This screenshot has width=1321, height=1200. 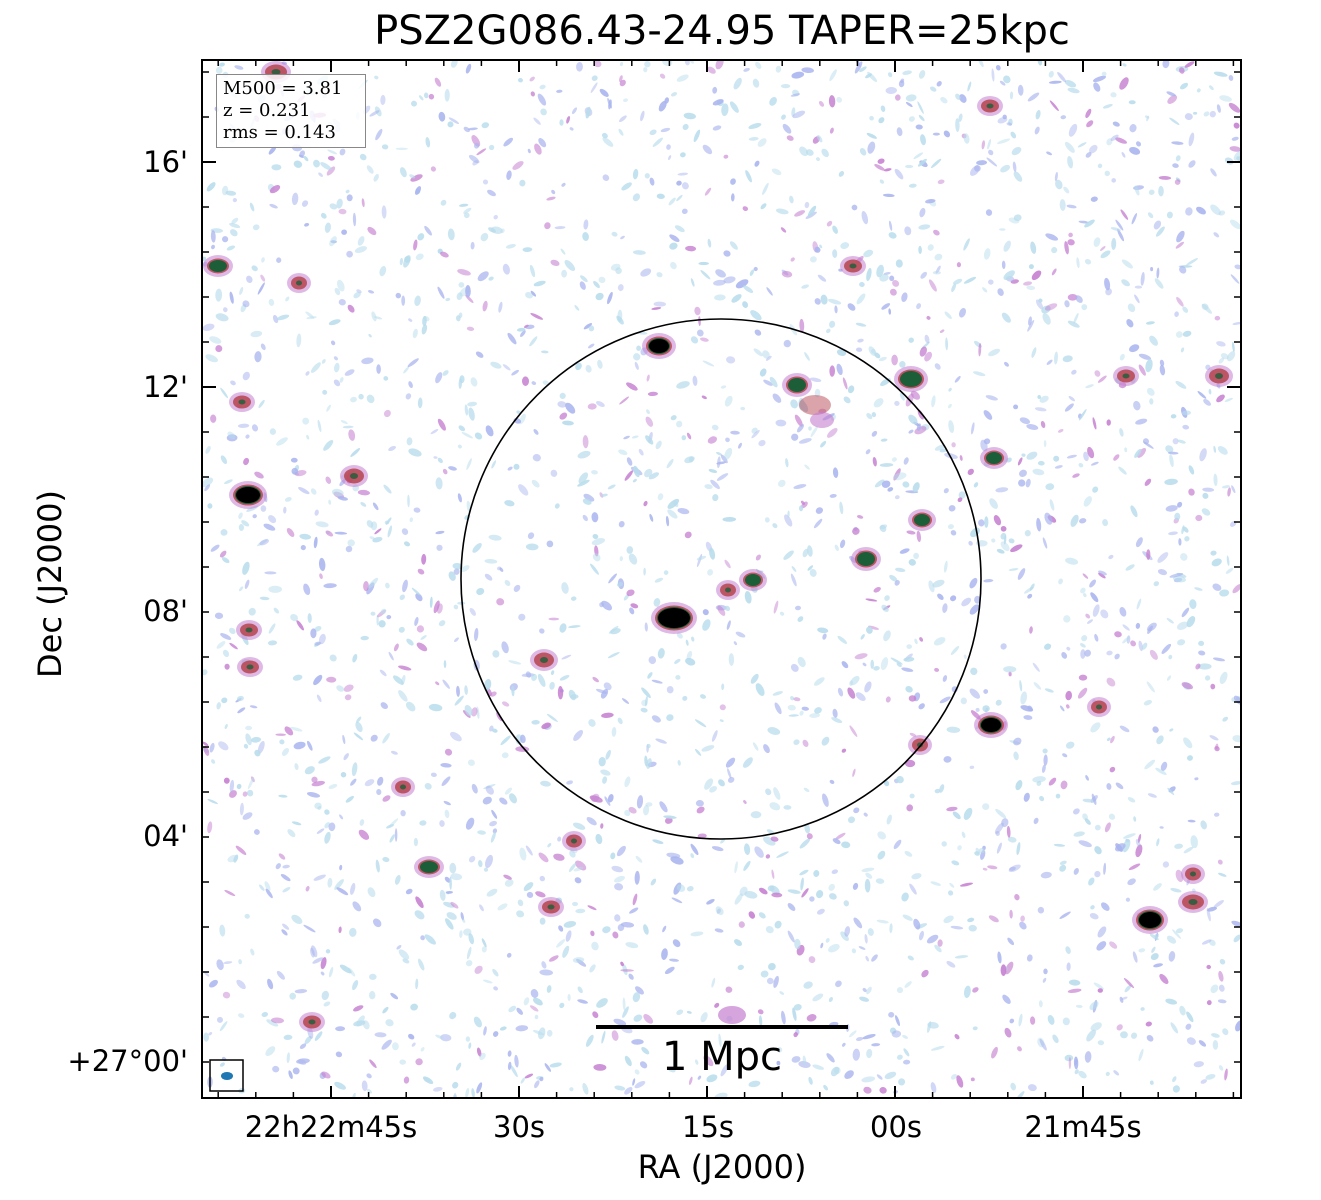 I want to click on y-tick-label: 08', so click(x=165, y=611).